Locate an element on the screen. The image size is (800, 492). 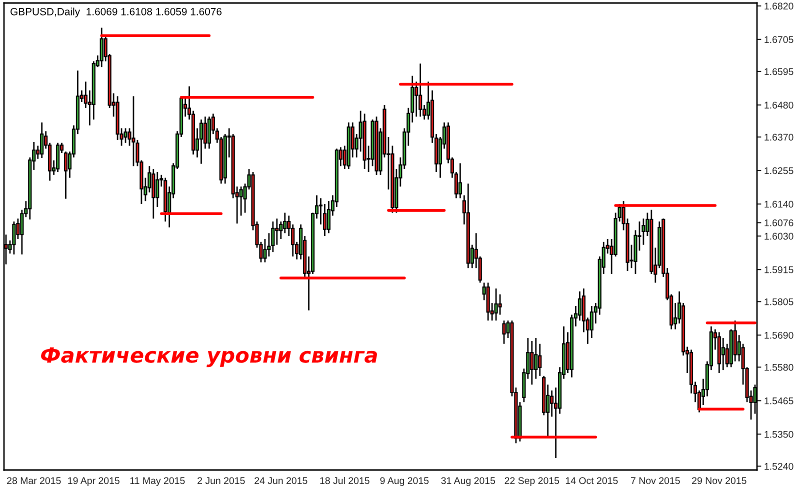
x-tick-label: 2 Jun 2015 is located at coordinates (221, 480).